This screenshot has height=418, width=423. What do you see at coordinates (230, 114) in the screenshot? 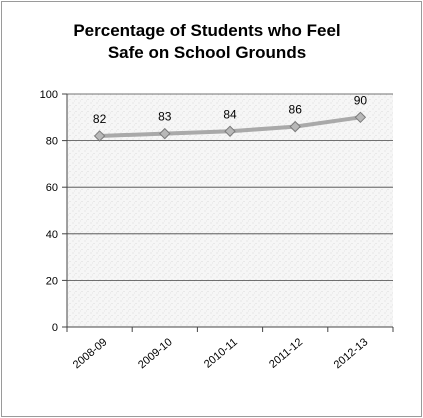
I see `data-label: 84` at bounding box center [230, 114].